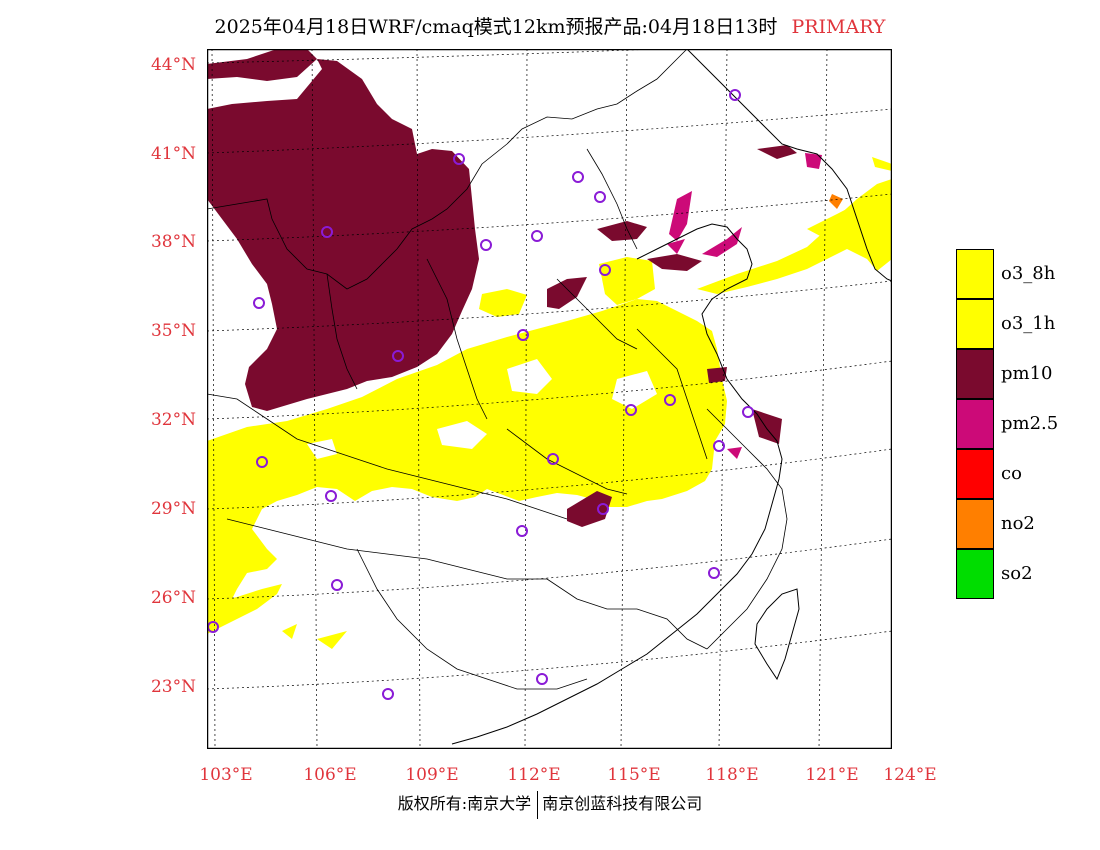 The image size is (1100, 850). Describe the element at coordinates (432, 775) in the screenshot. I see `lon-label-109: 109°E` at that location.